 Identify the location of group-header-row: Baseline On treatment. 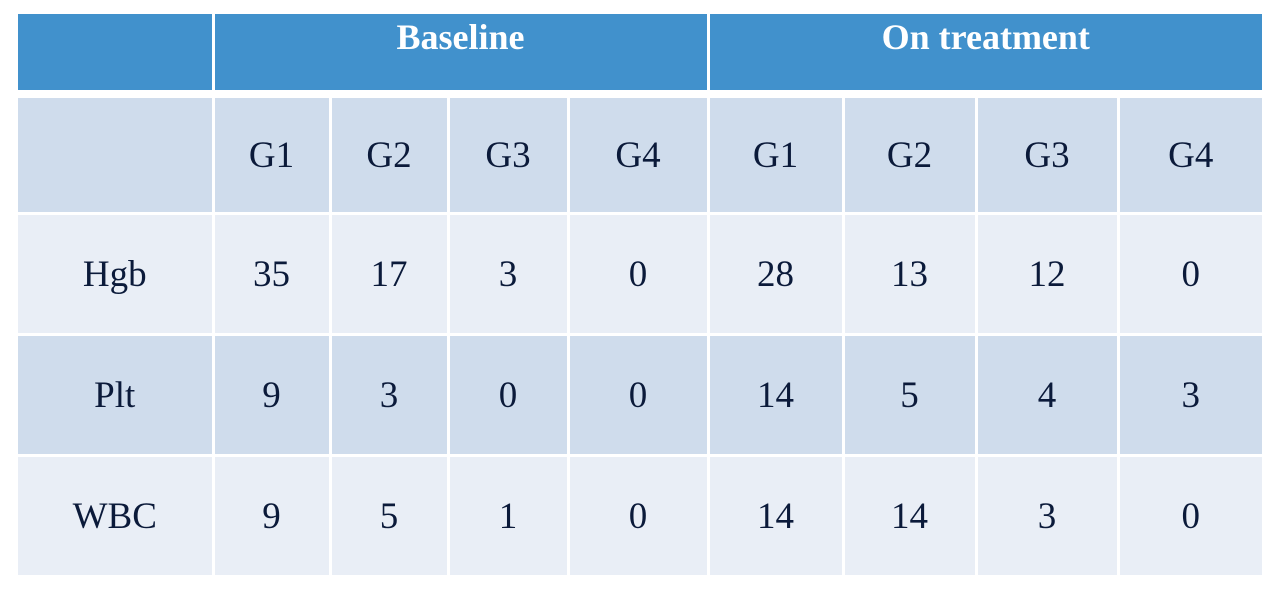
(640, 56).